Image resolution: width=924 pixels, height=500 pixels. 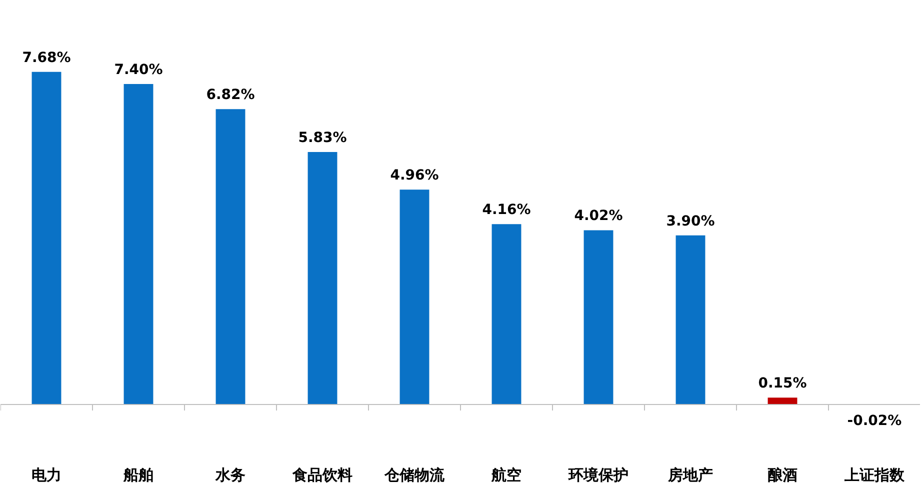 I want to click on x-tick-label: 仓储物流, so click(x=415, y=475).